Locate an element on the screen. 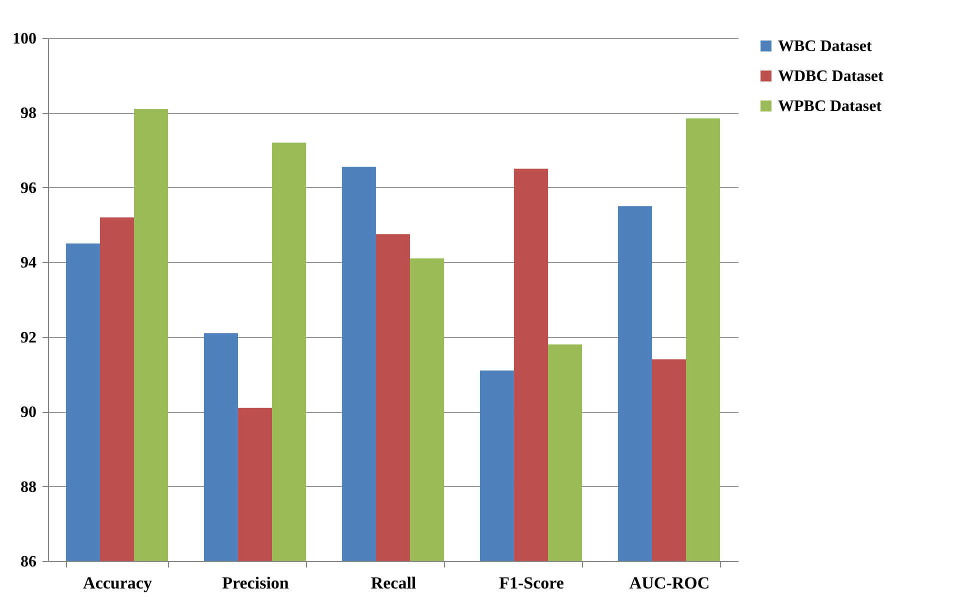 Image resolution: width=958 pixels, height=601 pixels. y-tick-label: 96 is located at coordinates (28, 188).